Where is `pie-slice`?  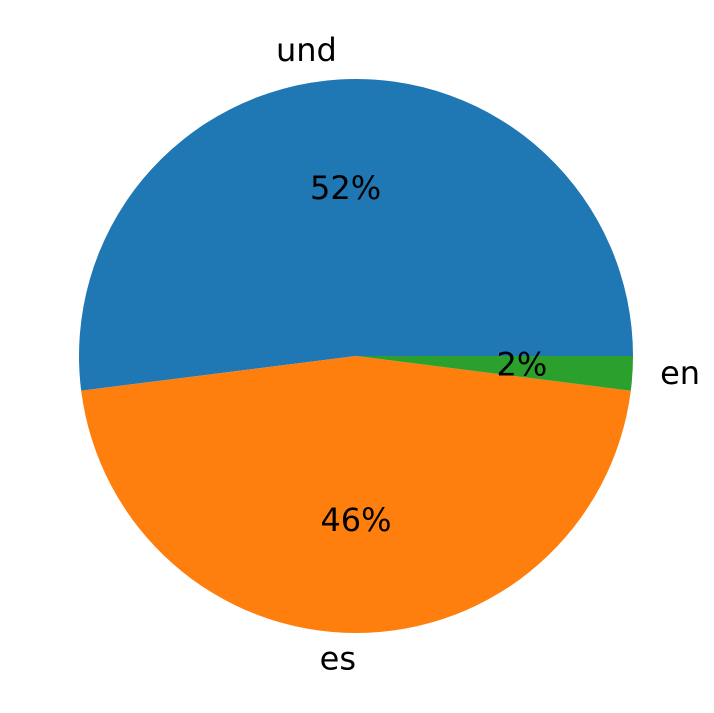
pie-slice is located at coordinates (494, 373).